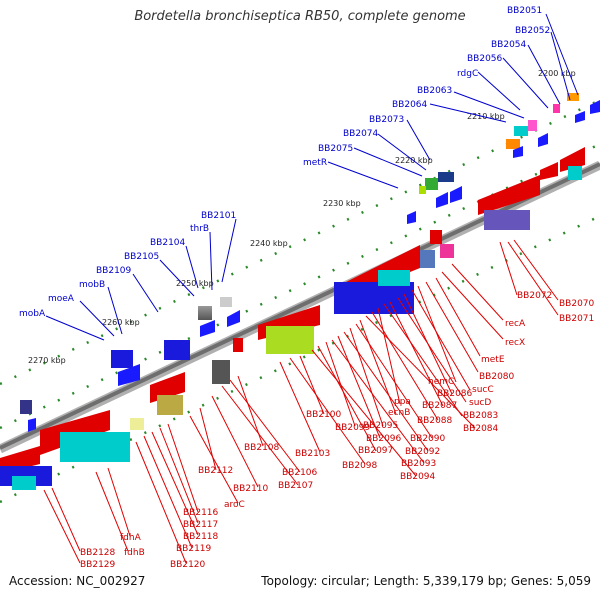 The width and height of the screenshot is (600, 600). I want to click on gene-label: BB2116, so click(201, 513).